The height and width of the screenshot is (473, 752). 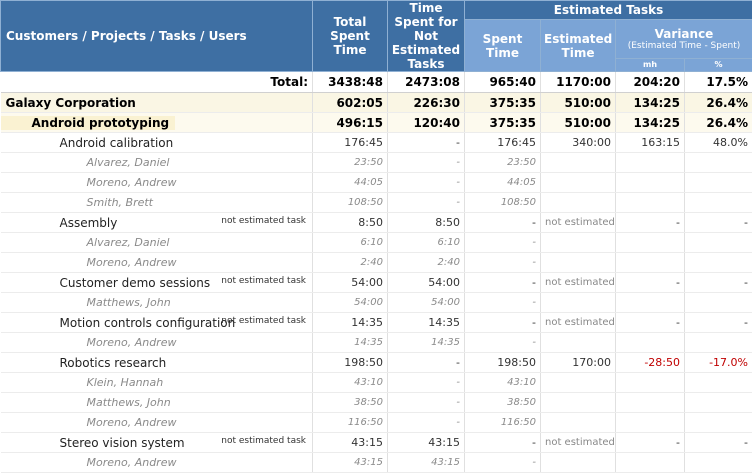 I want to click on cell-variance-pct: -17.0%, so click(x=718, y=363).